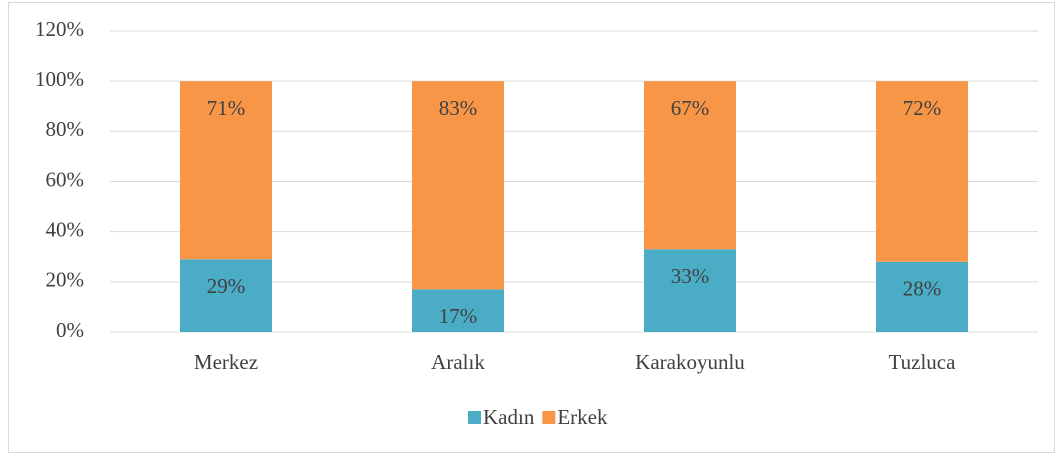 This screenshot has width=1064, height=456. I want to click on x-tick-label: Aralık, so click(458, 362).